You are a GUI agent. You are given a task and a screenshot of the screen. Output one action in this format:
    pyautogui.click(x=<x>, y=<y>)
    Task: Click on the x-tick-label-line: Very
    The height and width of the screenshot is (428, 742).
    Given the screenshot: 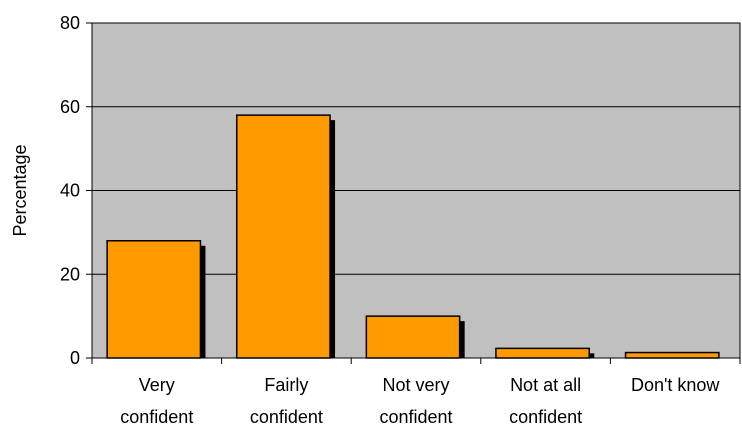 What is the action you would take?
    pyautogui.click(x=157, y=385)
    